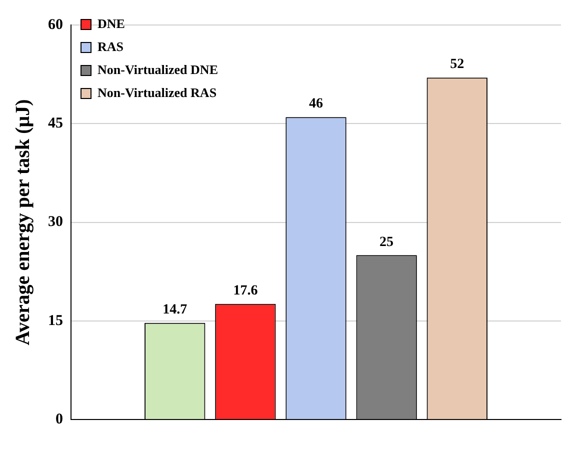  What do you see at coordinates (157, 92) in the screenshot?
I see `legend-label: Non-Virtualized RAS` at bounding box center [157, 92].